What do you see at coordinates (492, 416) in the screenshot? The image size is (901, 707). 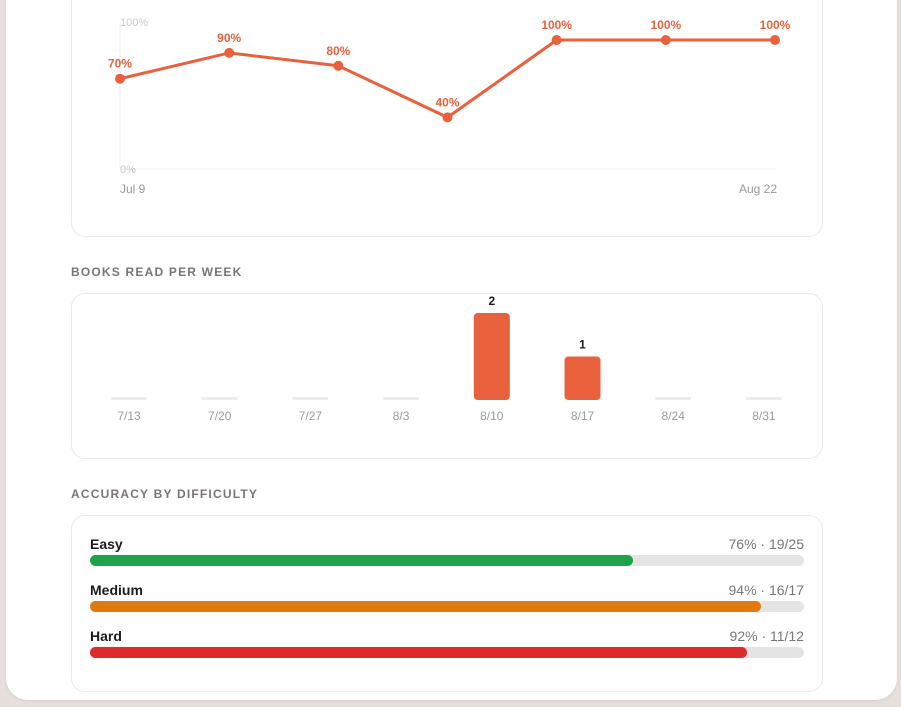 I see `bar-category-label: 8/10` at bounding box center [492, 416].